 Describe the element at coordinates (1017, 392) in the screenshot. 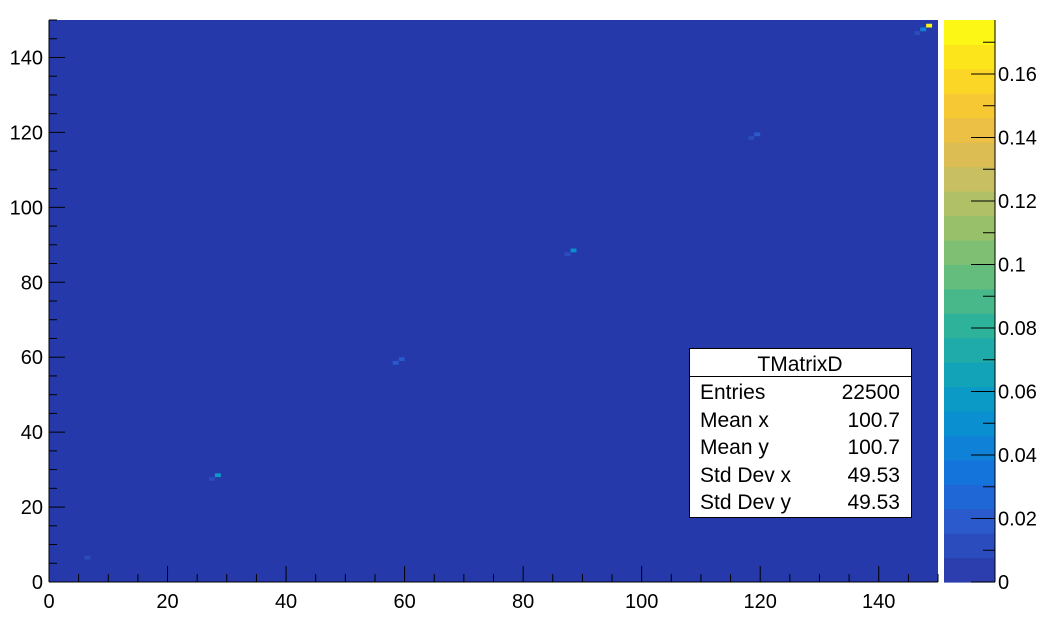

I see `palette-tick-label: 0.06` at that location.